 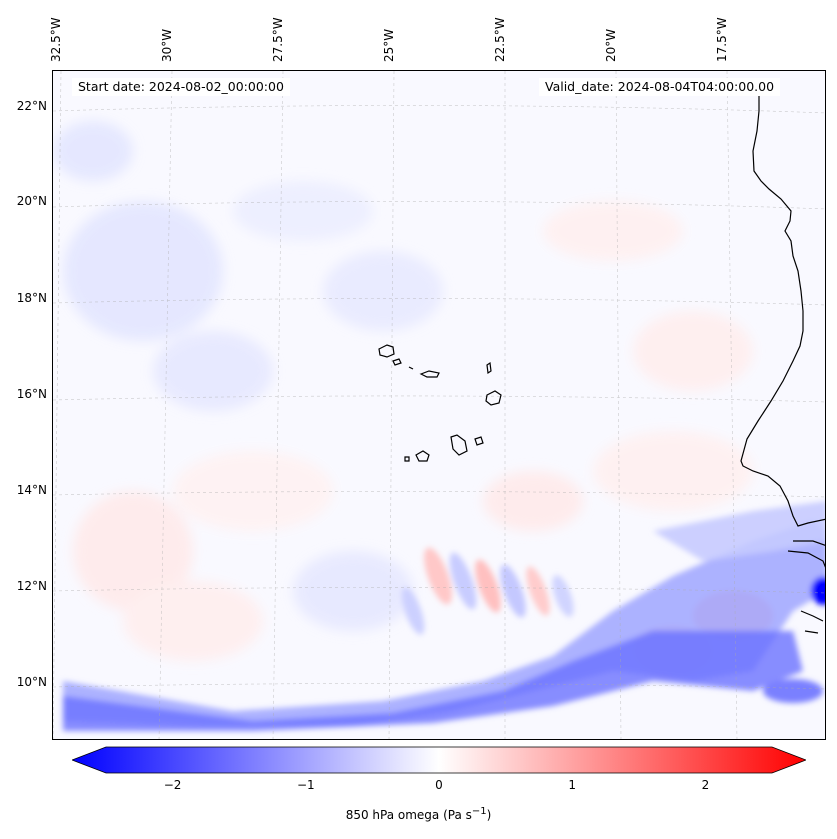 I want to click on colorbar-label-sup: −1, so click(x=479, y=811).